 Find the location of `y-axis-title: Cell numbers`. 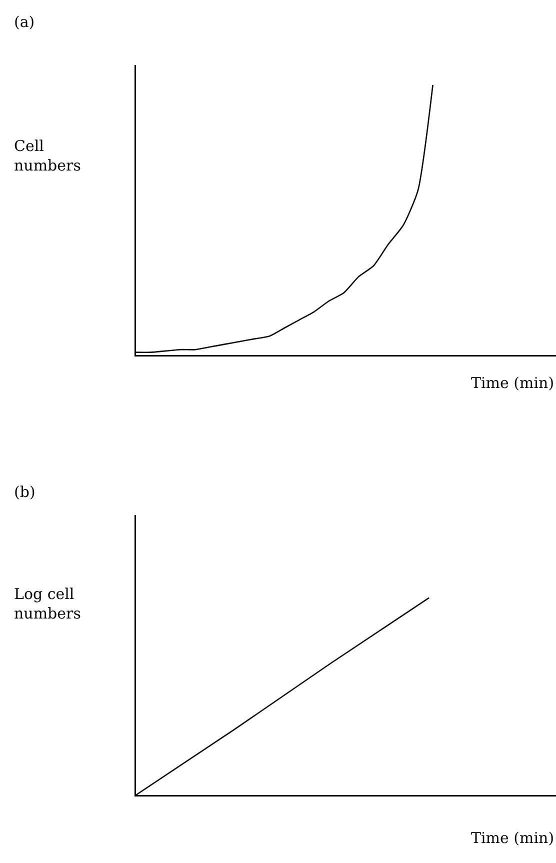

y-axis-title: Cell numbers is located at coordinates (47, 155).